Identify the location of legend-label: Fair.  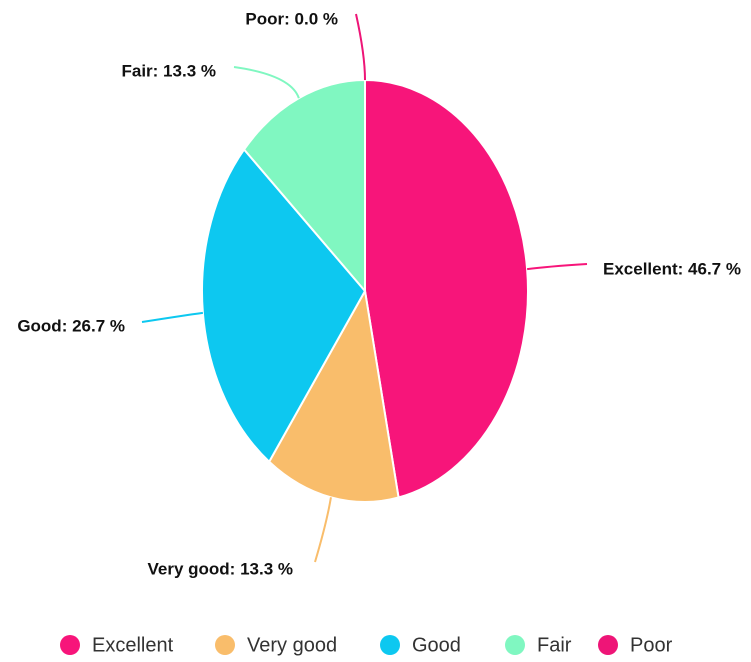
(554, 645).